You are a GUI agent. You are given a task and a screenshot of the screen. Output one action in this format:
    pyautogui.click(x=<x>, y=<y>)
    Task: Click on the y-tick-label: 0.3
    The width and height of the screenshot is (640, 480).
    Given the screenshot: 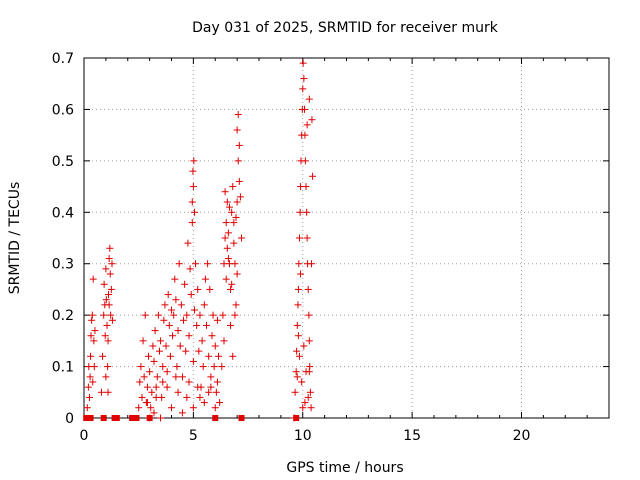 What is the action you would take?
    pyautogui.click(x=63, y=265)
    